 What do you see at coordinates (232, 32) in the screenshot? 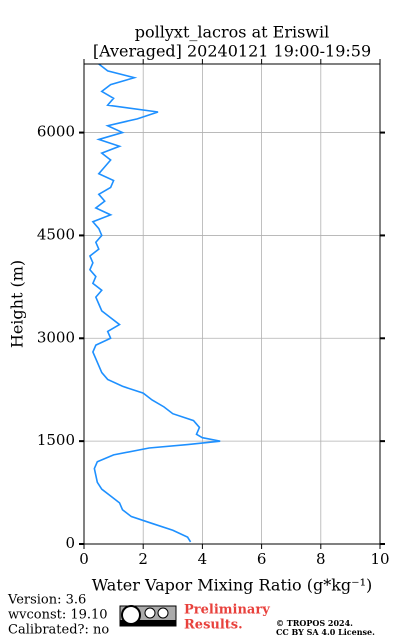
I see `chart-title: pollyxt_lacros at Eriswil` at bounding box center [232, 32].